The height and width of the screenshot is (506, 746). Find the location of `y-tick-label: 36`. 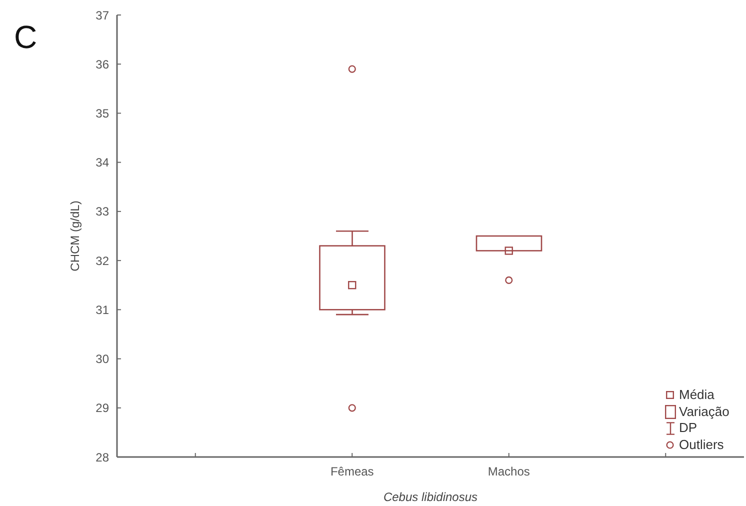

y-tick-label: 36 is located at coordinates (103, 64).